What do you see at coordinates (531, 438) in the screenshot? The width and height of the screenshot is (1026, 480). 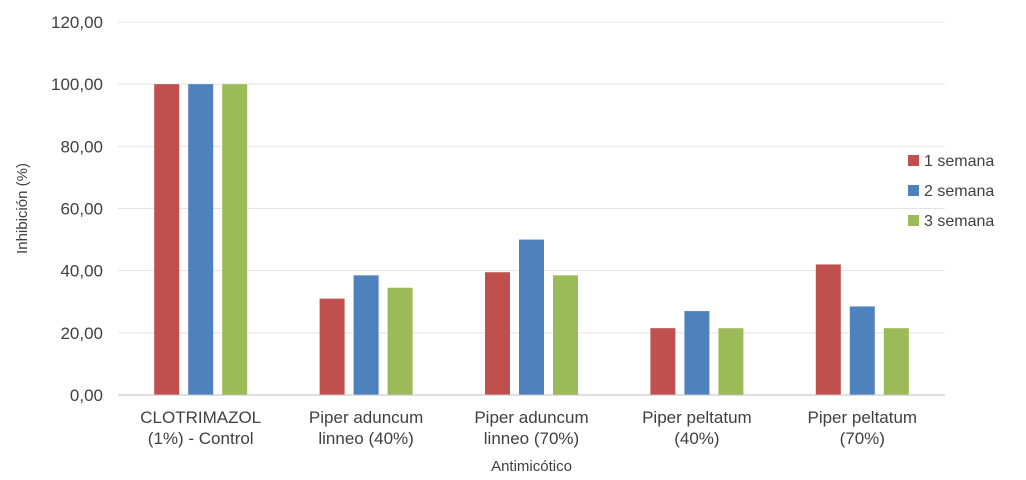 I see `x-category-label: linneo (70%)` at bounding box center [531, 438].